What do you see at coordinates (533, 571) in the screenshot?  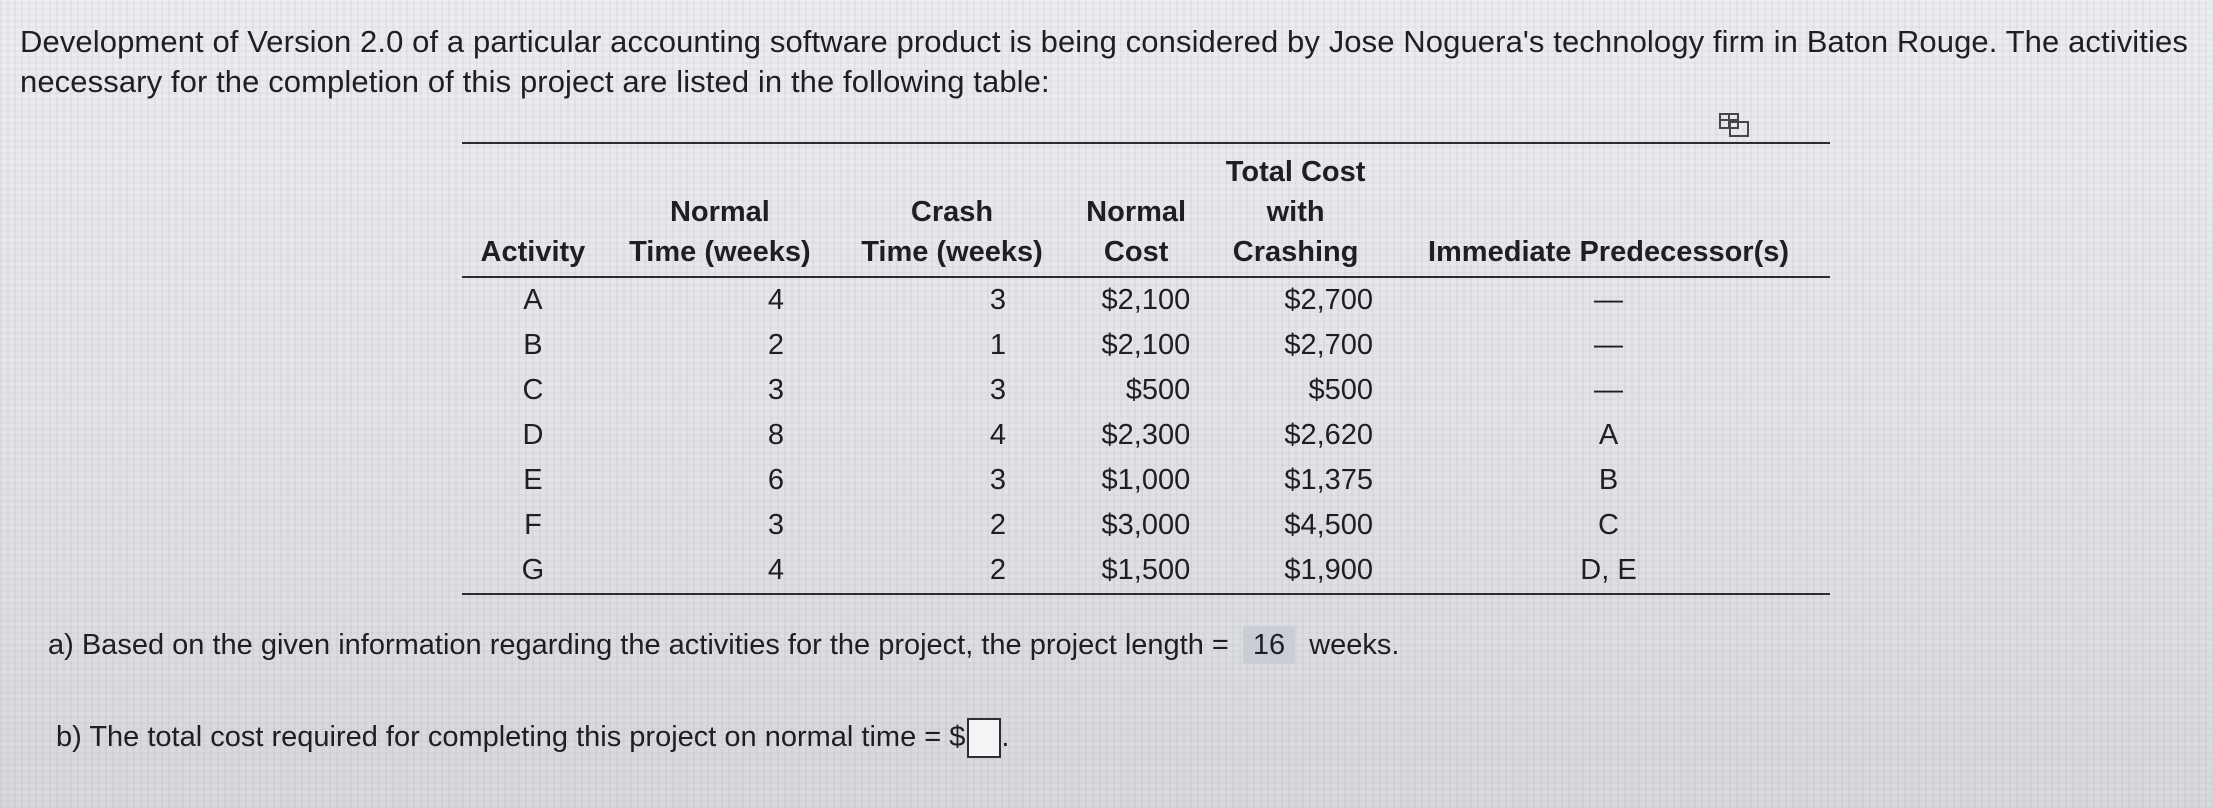 I see `cell-activity: G` at bounding box center [533, 571].